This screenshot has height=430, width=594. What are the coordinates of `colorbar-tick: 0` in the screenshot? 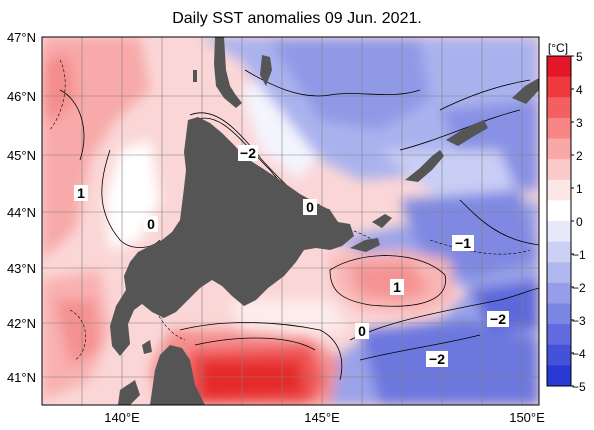 It's located at (579, 222).